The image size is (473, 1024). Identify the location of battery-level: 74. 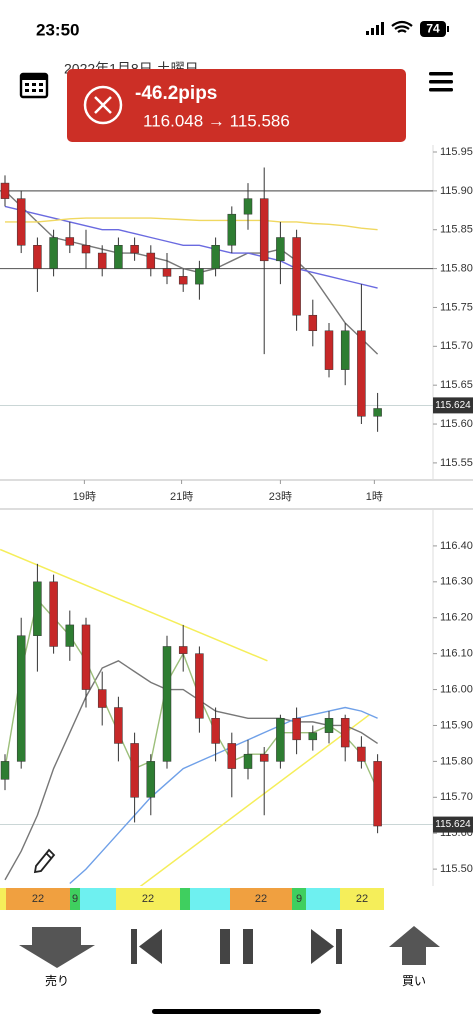
(433, 29).